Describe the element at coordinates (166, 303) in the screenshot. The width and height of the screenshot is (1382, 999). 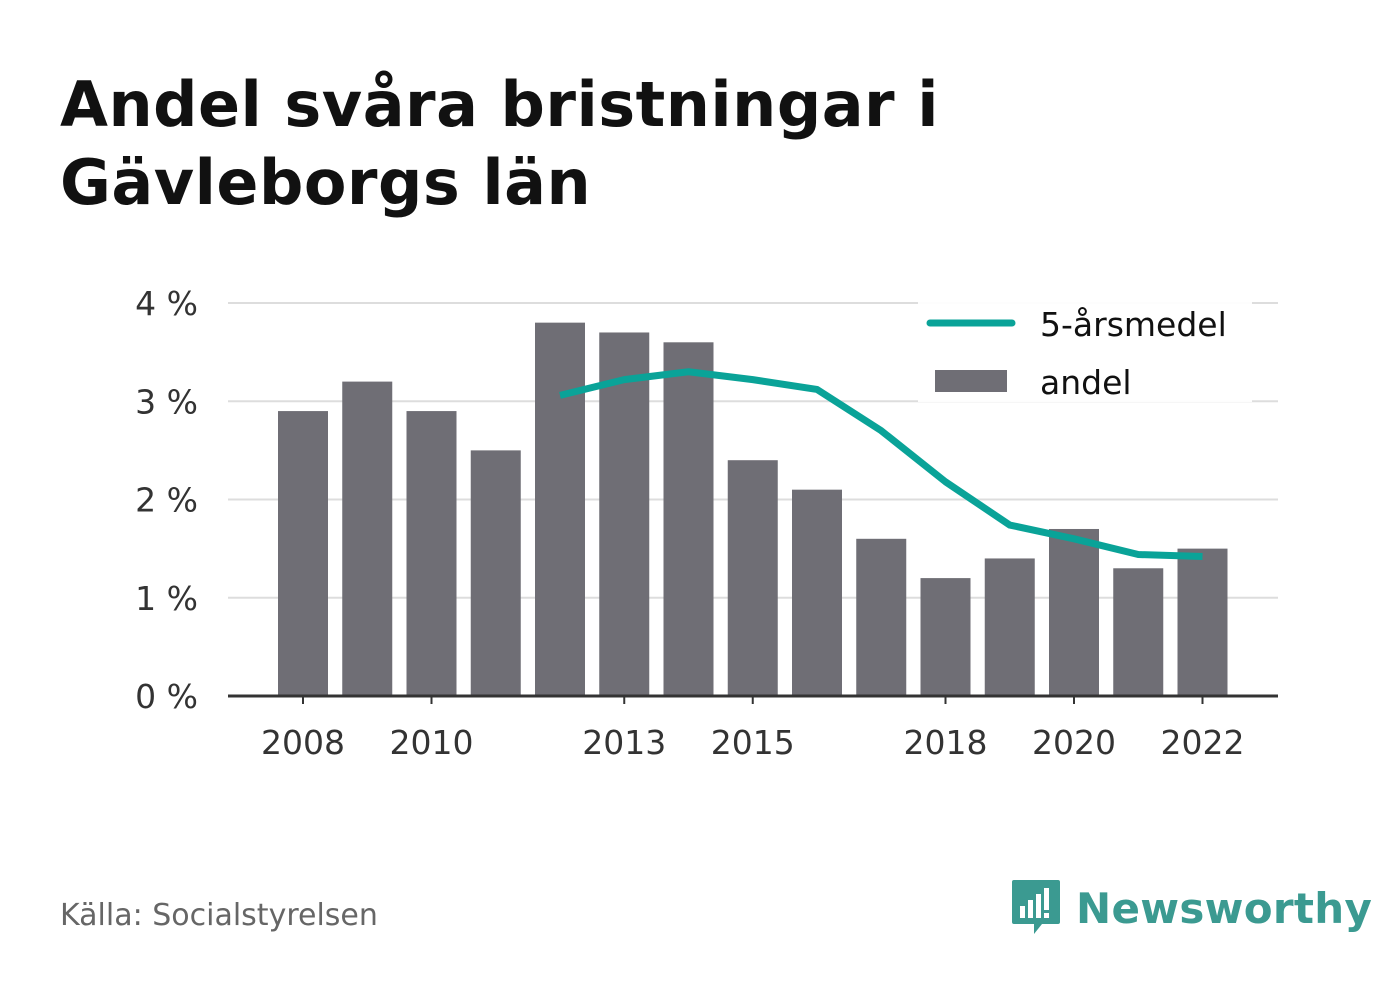
I see `y-tick-label: 4 %` at that location.